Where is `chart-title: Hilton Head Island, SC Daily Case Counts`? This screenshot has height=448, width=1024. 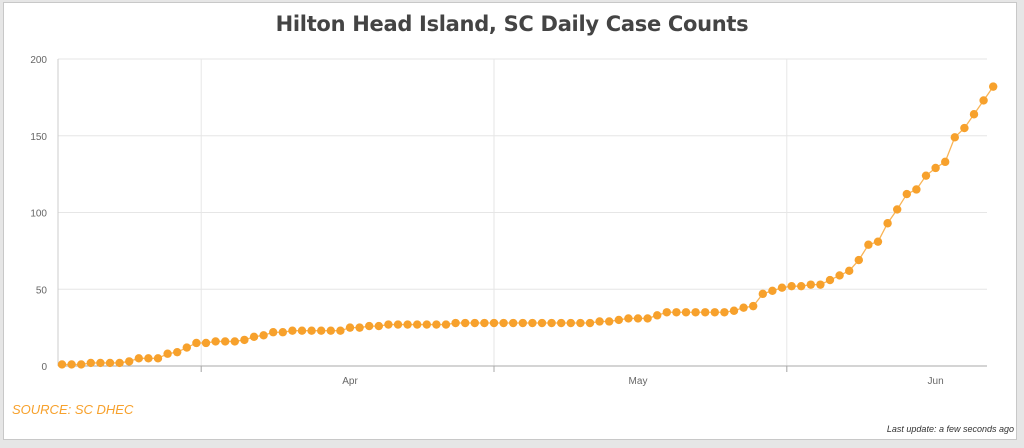 chart-title: Hilton Head Island, SC Daily Case Counts is located at coordinates (512, 24).